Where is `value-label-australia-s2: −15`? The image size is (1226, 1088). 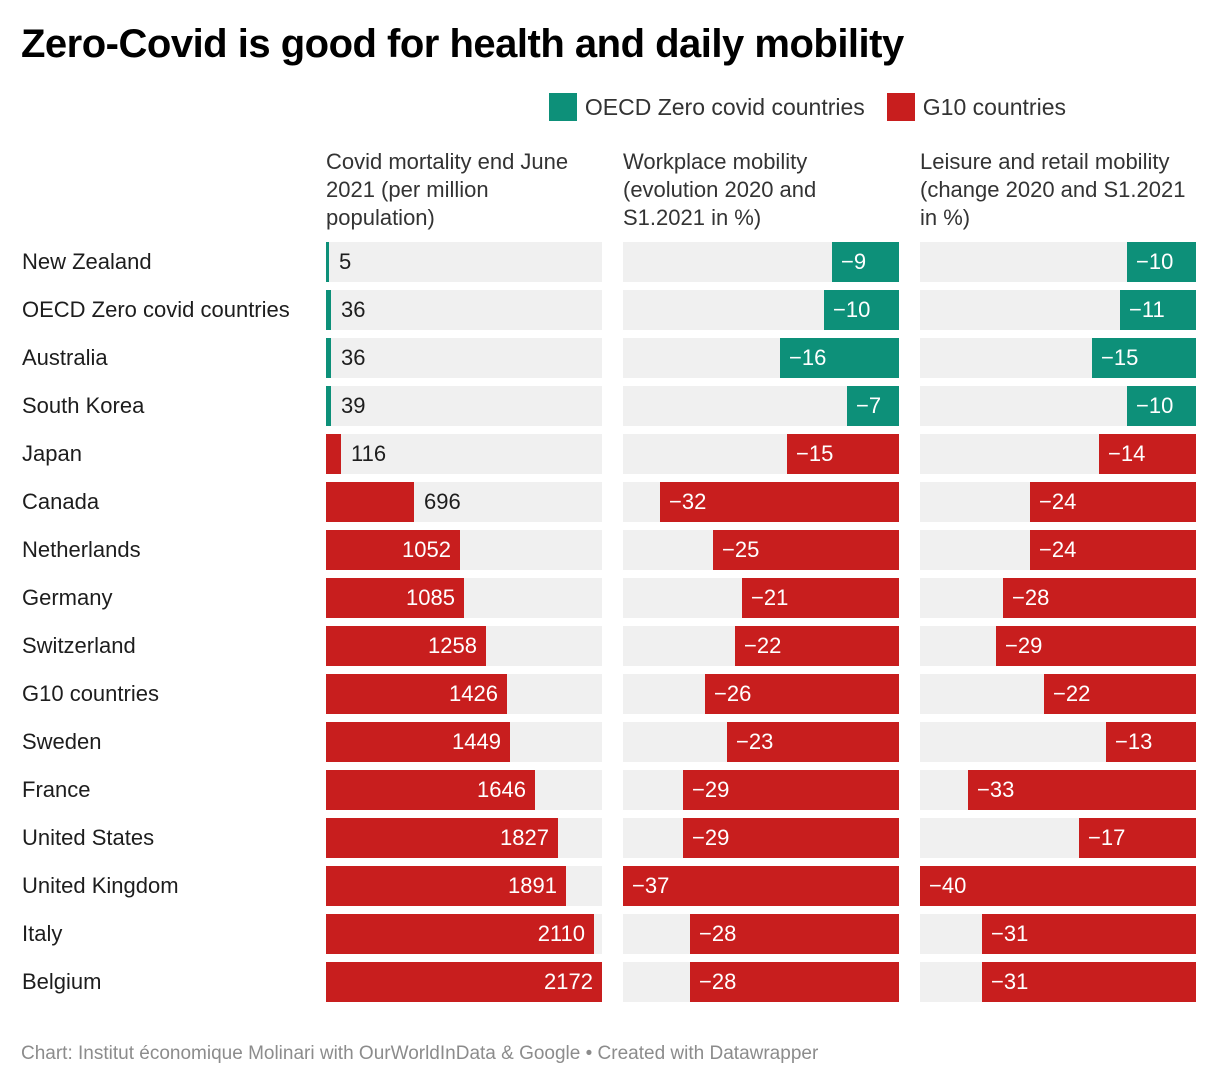 value-label-australia-s2: −15 is located at coordinates (1120, 357).